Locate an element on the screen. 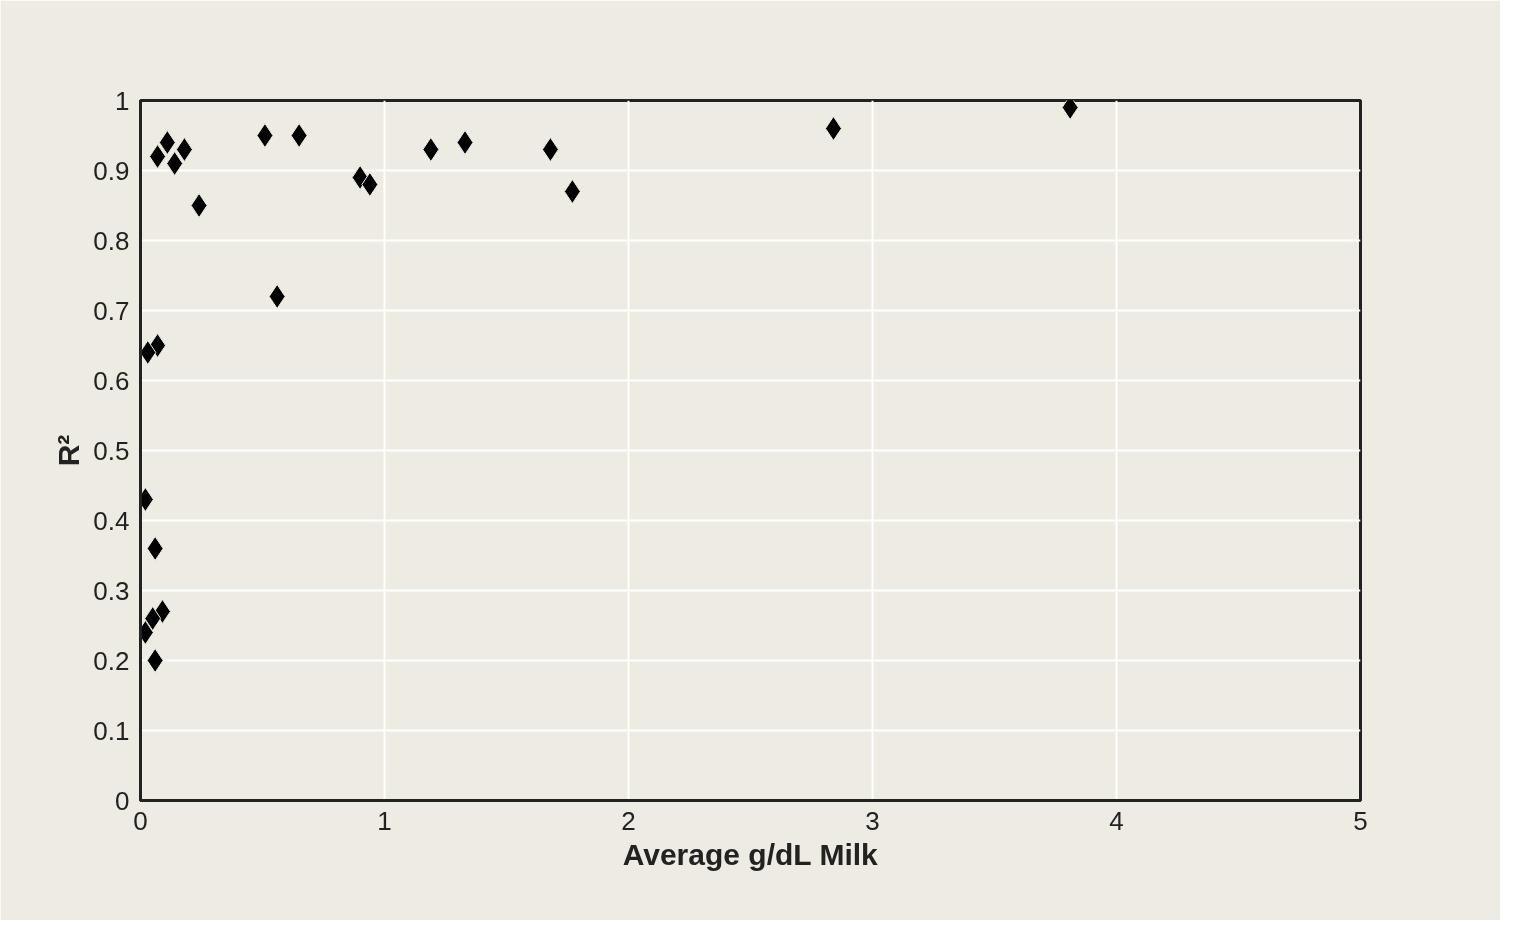 The width and height of the screenshot is (1528, 936). x-axis-title: Average g/dL Milk is located at coordinates (750, 854).